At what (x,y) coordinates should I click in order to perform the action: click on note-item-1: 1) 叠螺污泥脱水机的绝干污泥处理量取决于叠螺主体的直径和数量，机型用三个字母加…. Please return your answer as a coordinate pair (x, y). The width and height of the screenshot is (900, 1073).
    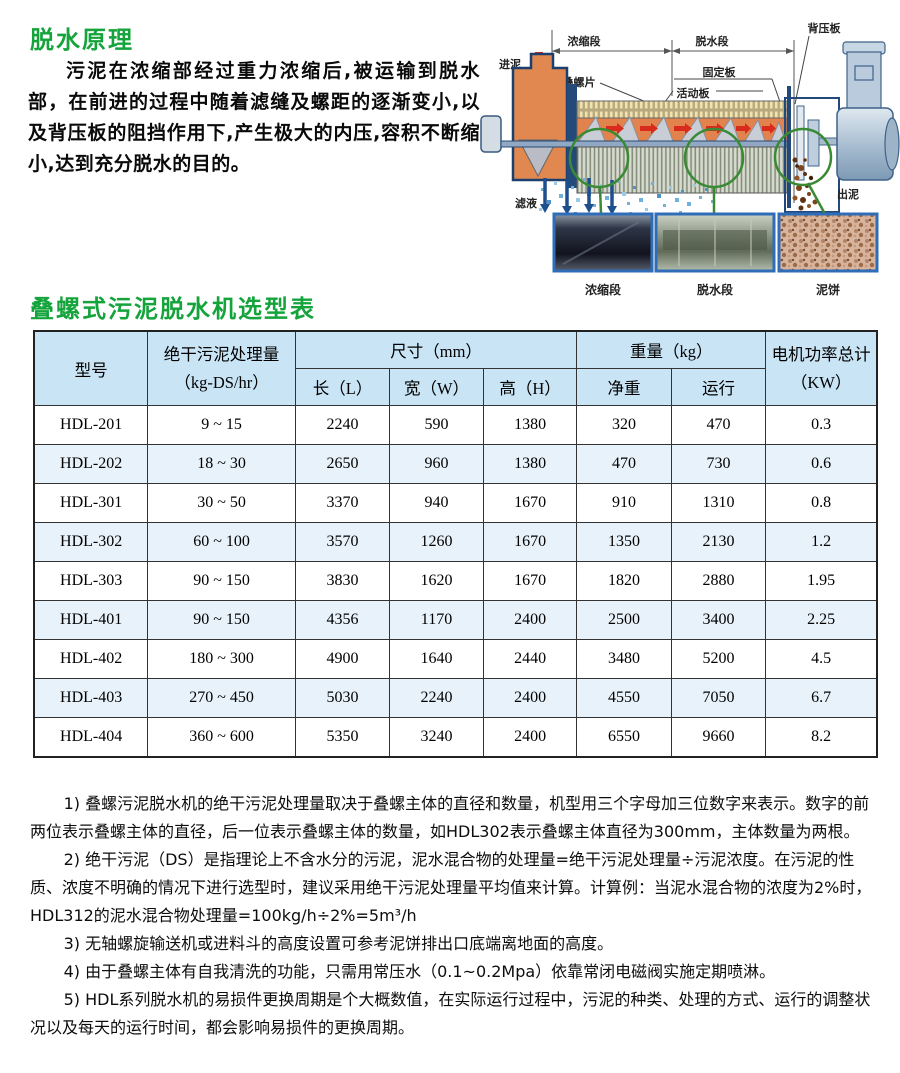
    Looking at the image, I should click on (450, 817).